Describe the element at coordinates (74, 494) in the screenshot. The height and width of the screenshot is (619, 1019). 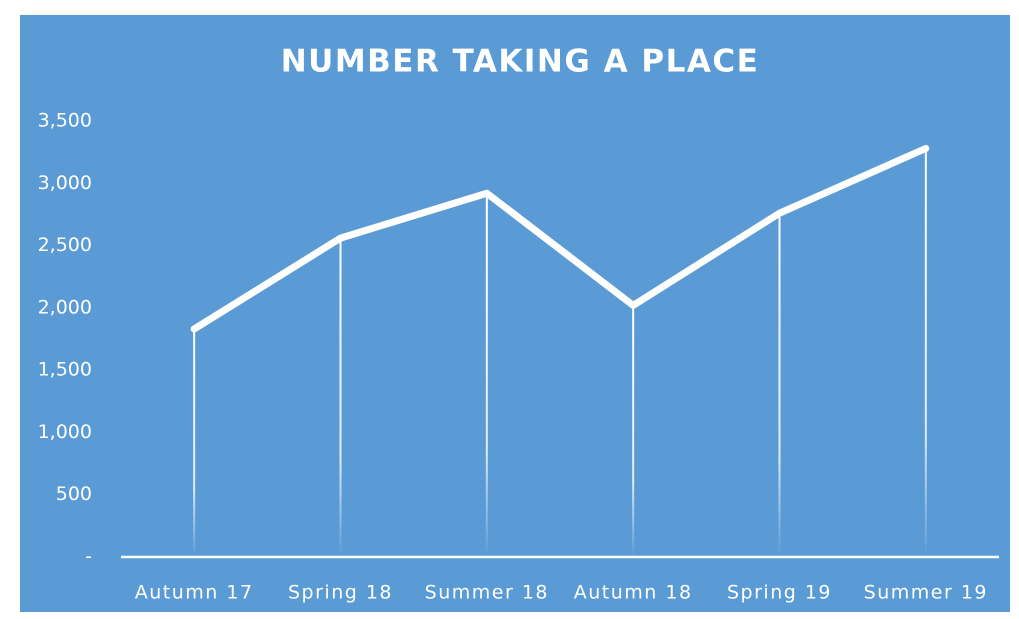
I see `y-tick-label: 500` at that location.